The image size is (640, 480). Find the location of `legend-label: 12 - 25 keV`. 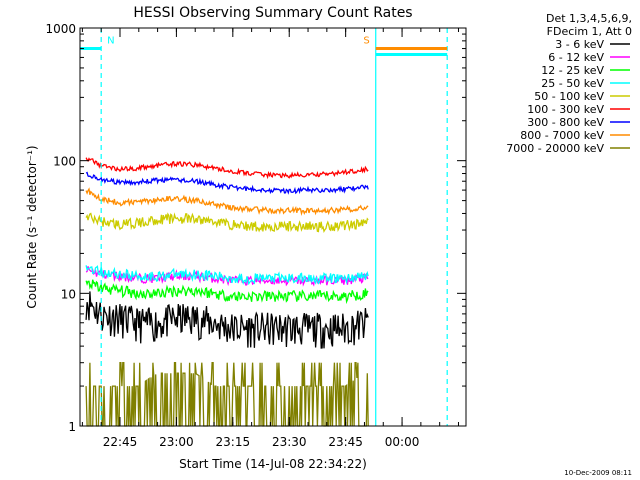

legend-label: 12 - 25 keV is located at coordinates (572, 70).